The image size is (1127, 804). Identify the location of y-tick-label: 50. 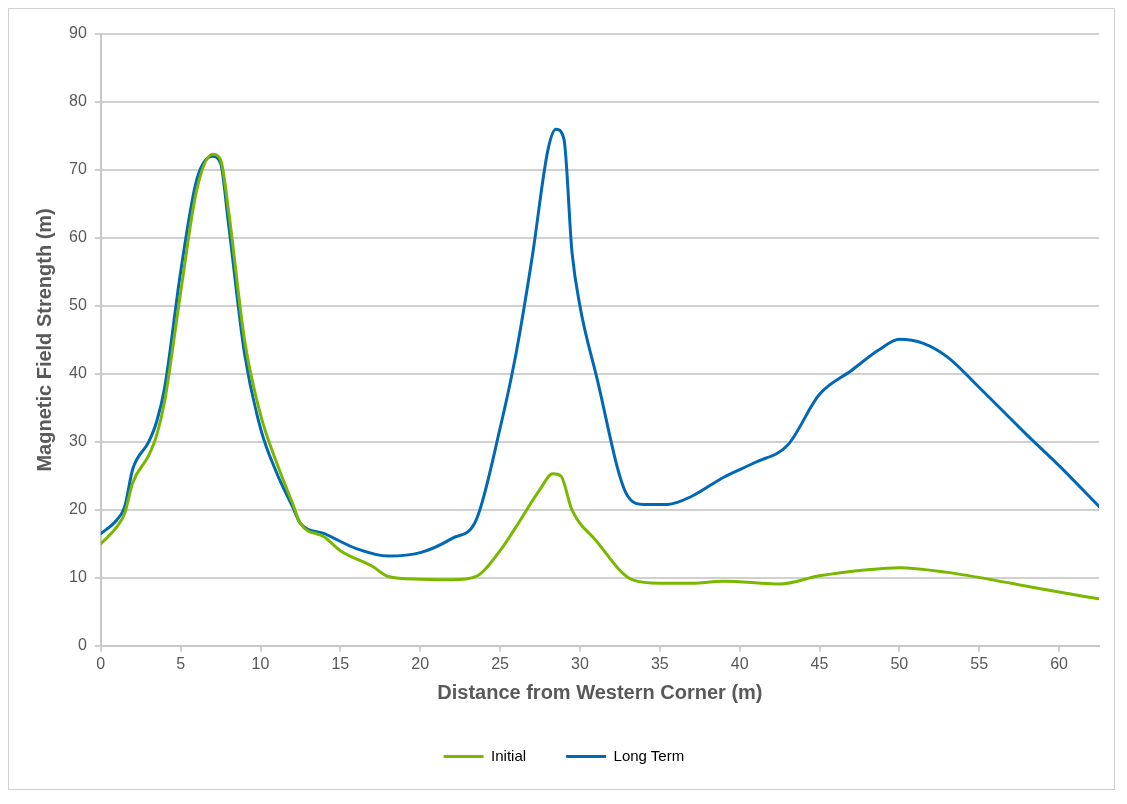
(78, 305).